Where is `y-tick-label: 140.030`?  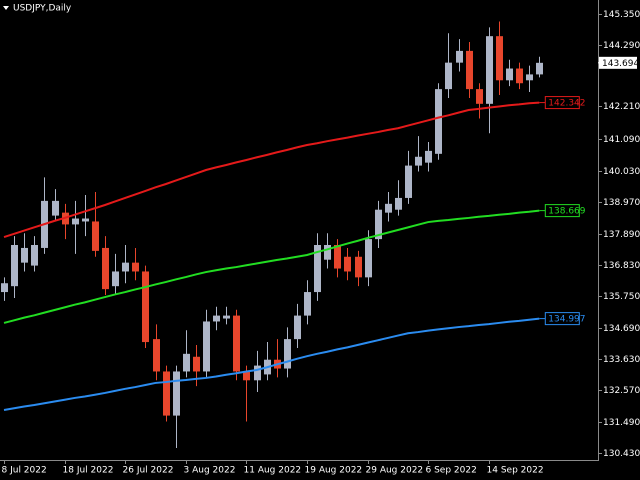 y-tick-label: 140.030 is located at coordinates (621, 172).